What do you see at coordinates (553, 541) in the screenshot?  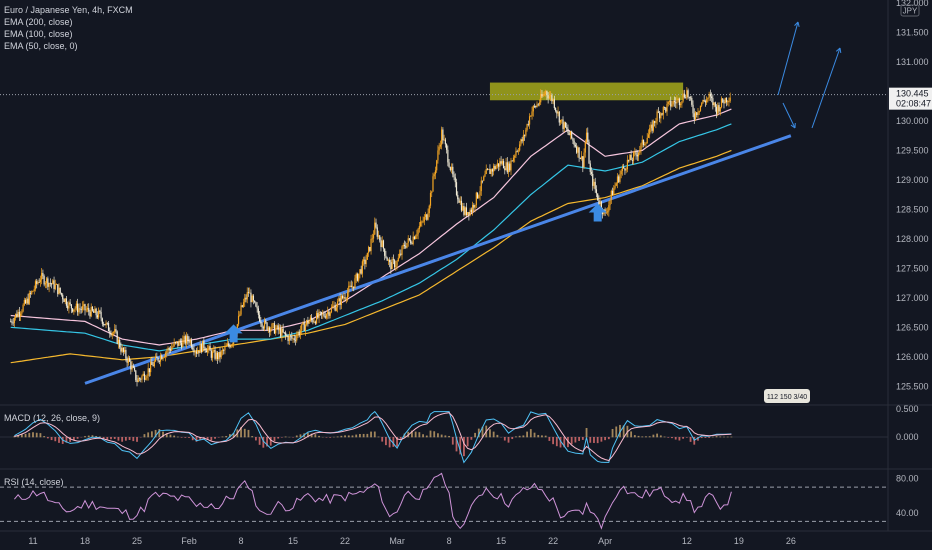 I see `x-tick-label: 22` at bounding box center [553, 541].